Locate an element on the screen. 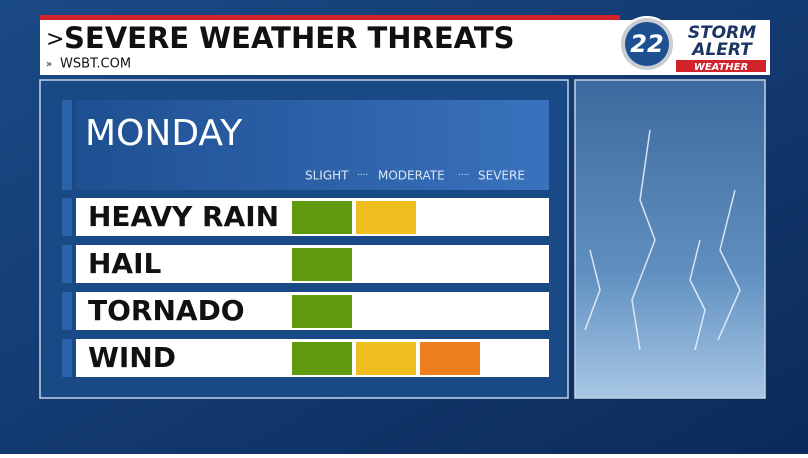  day: MONDAY is located at coordinates (164, 133).